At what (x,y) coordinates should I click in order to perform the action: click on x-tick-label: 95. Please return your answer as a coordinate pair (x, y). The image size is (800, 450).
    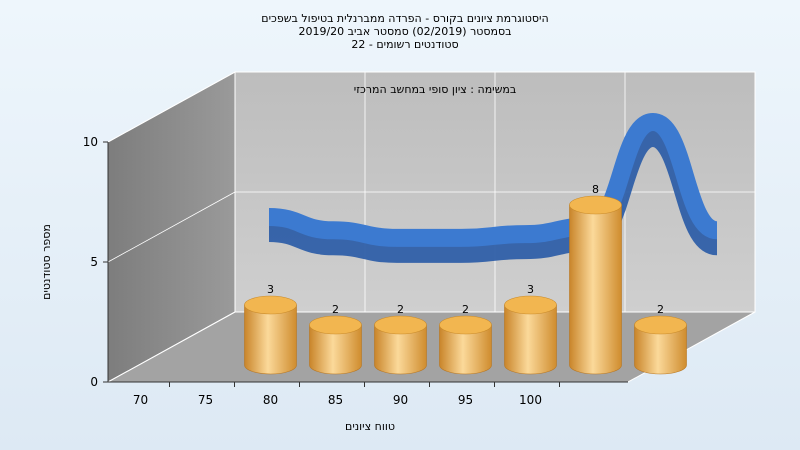
    Looking at the image, I should click on (465, 400).